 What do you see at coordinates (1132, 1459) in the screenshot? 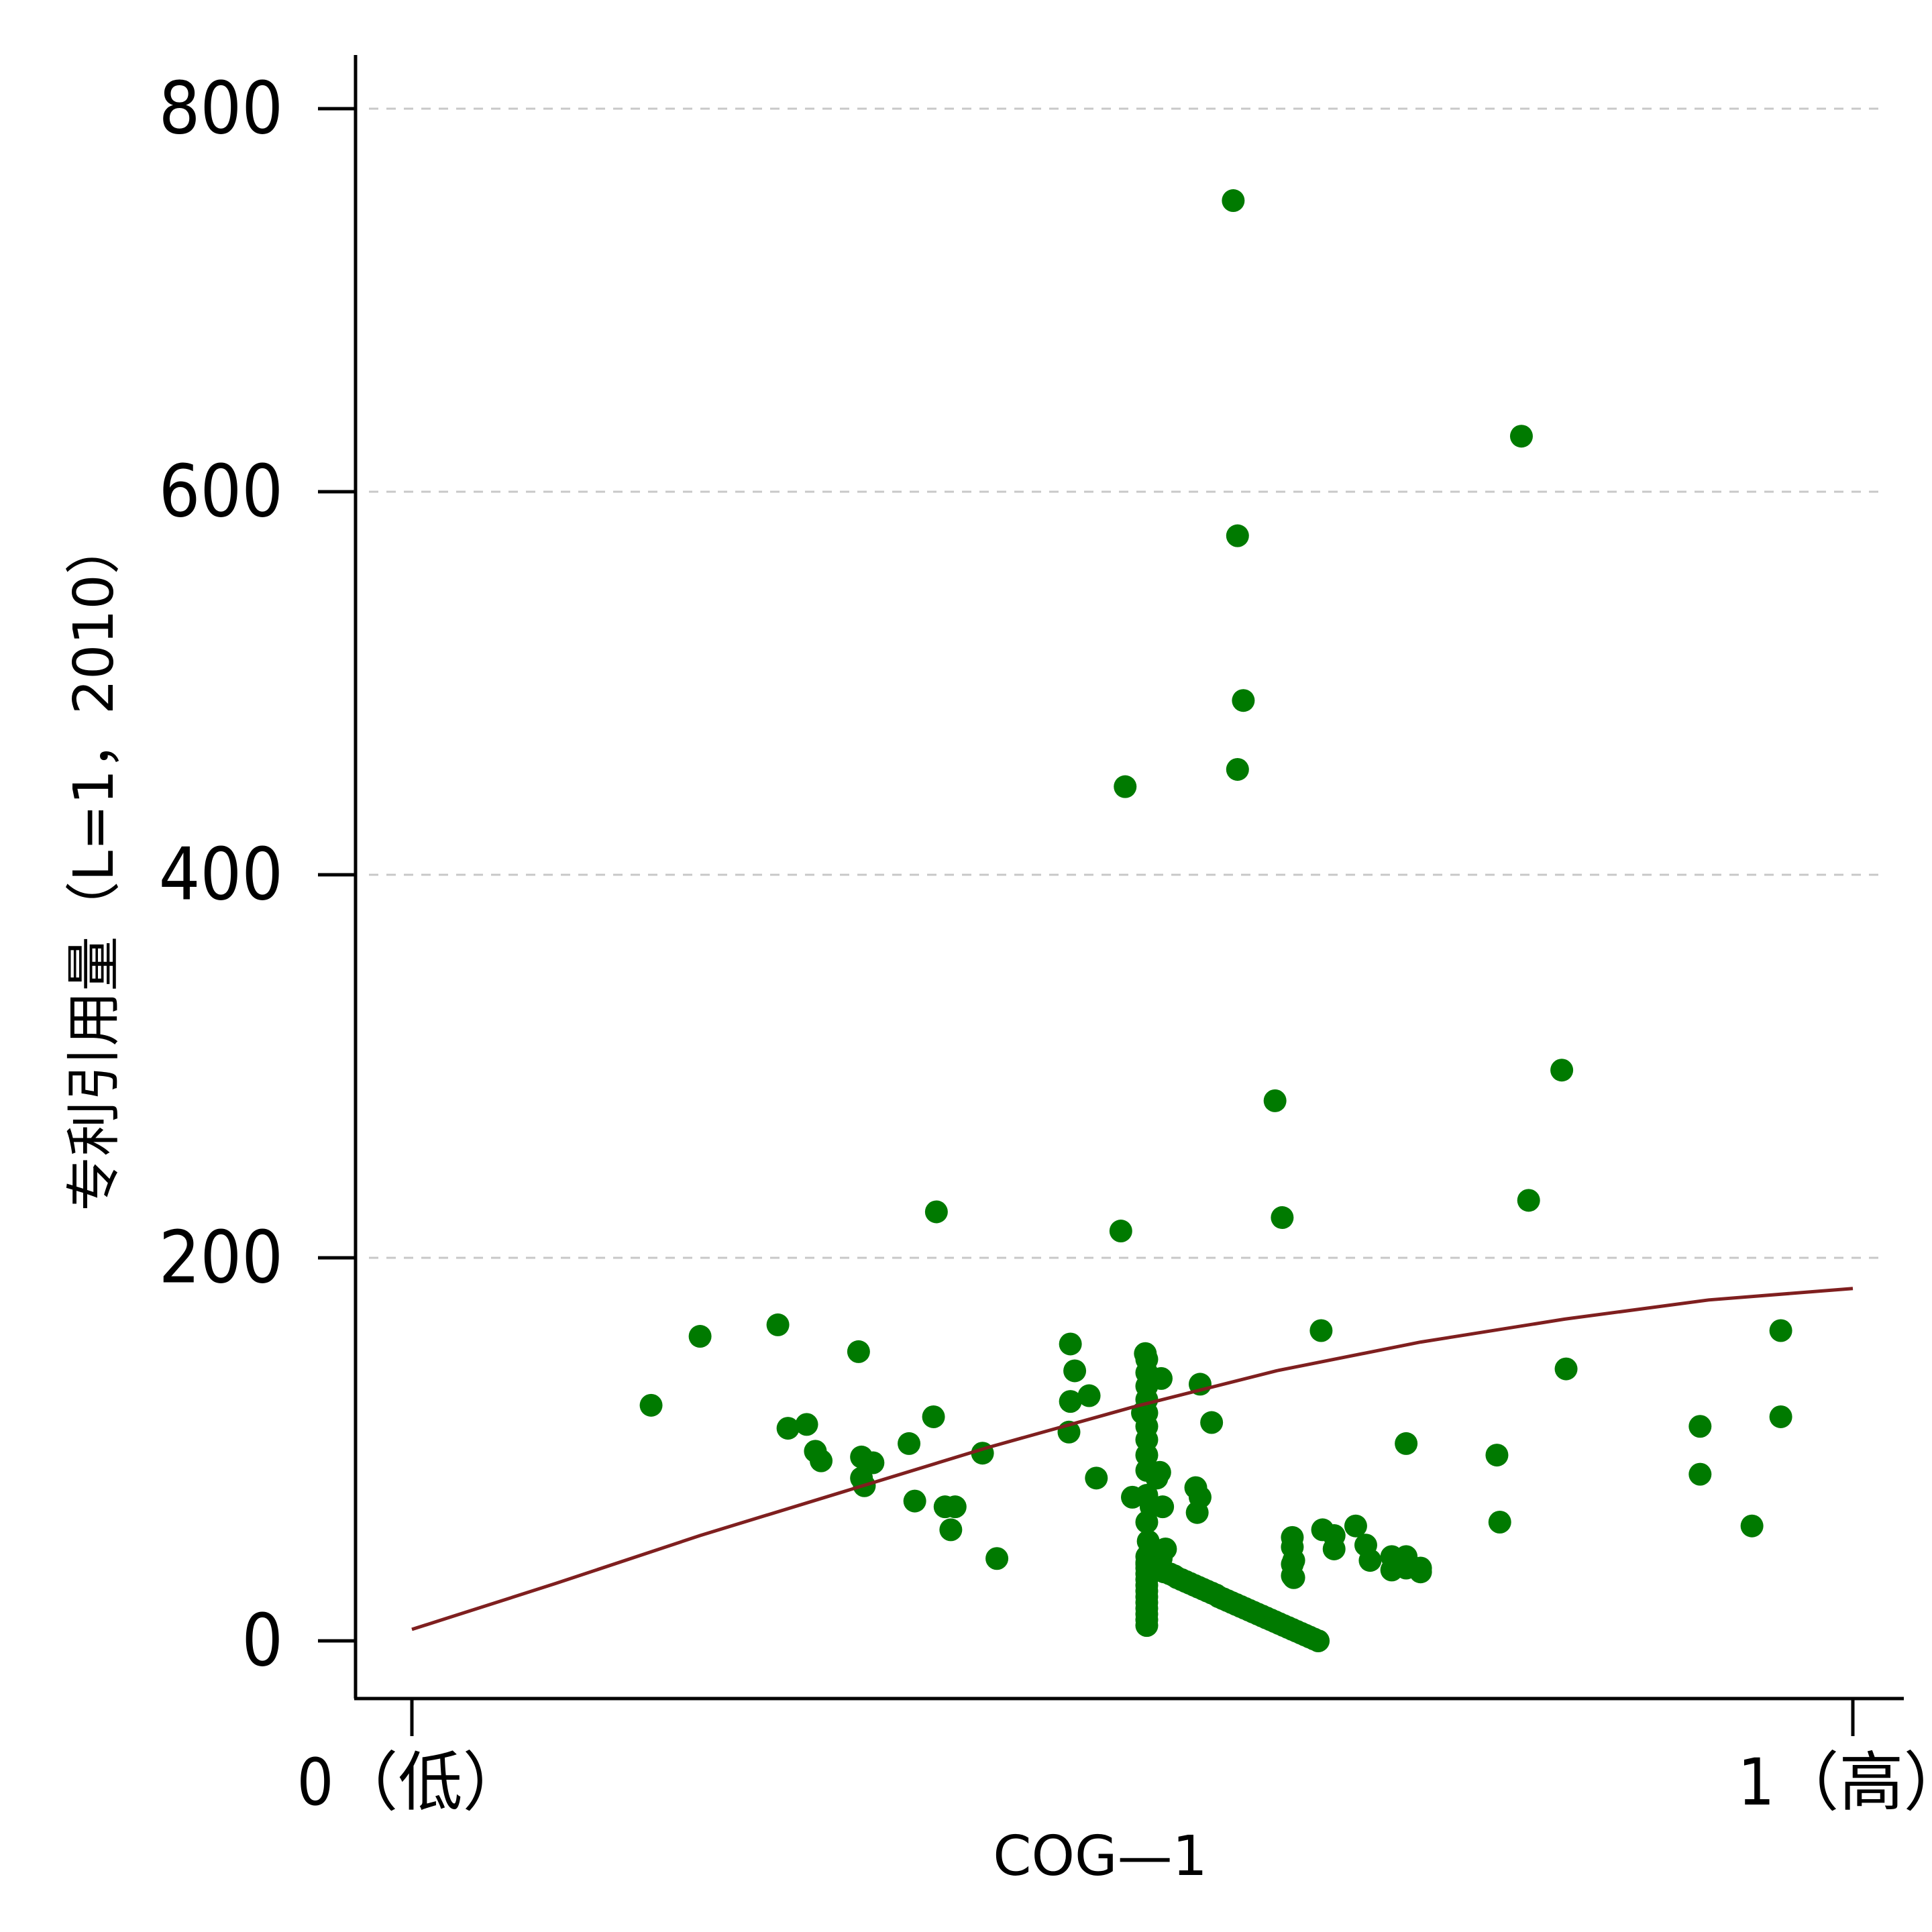
I see `fit-line` at bounding box center [1132, 1459].